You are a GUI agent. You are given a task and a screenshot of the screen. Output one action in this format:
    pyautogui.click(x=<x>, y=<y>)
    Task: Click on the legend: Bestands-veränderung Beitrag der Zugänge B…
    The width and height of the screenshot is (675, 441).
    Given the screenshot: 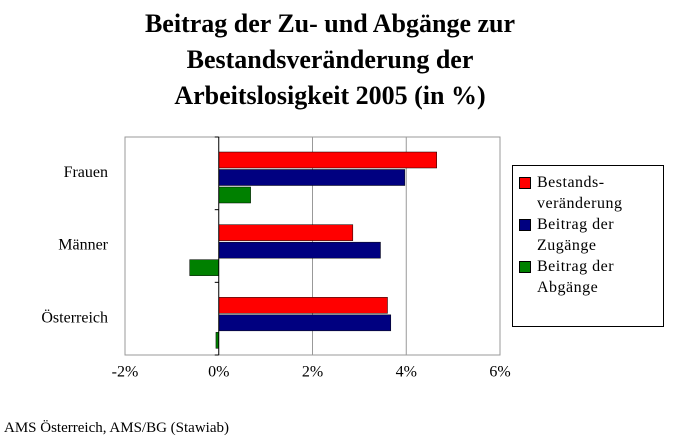 What is the action you would take?
    pyautogui.click(x=588, y=246)
    